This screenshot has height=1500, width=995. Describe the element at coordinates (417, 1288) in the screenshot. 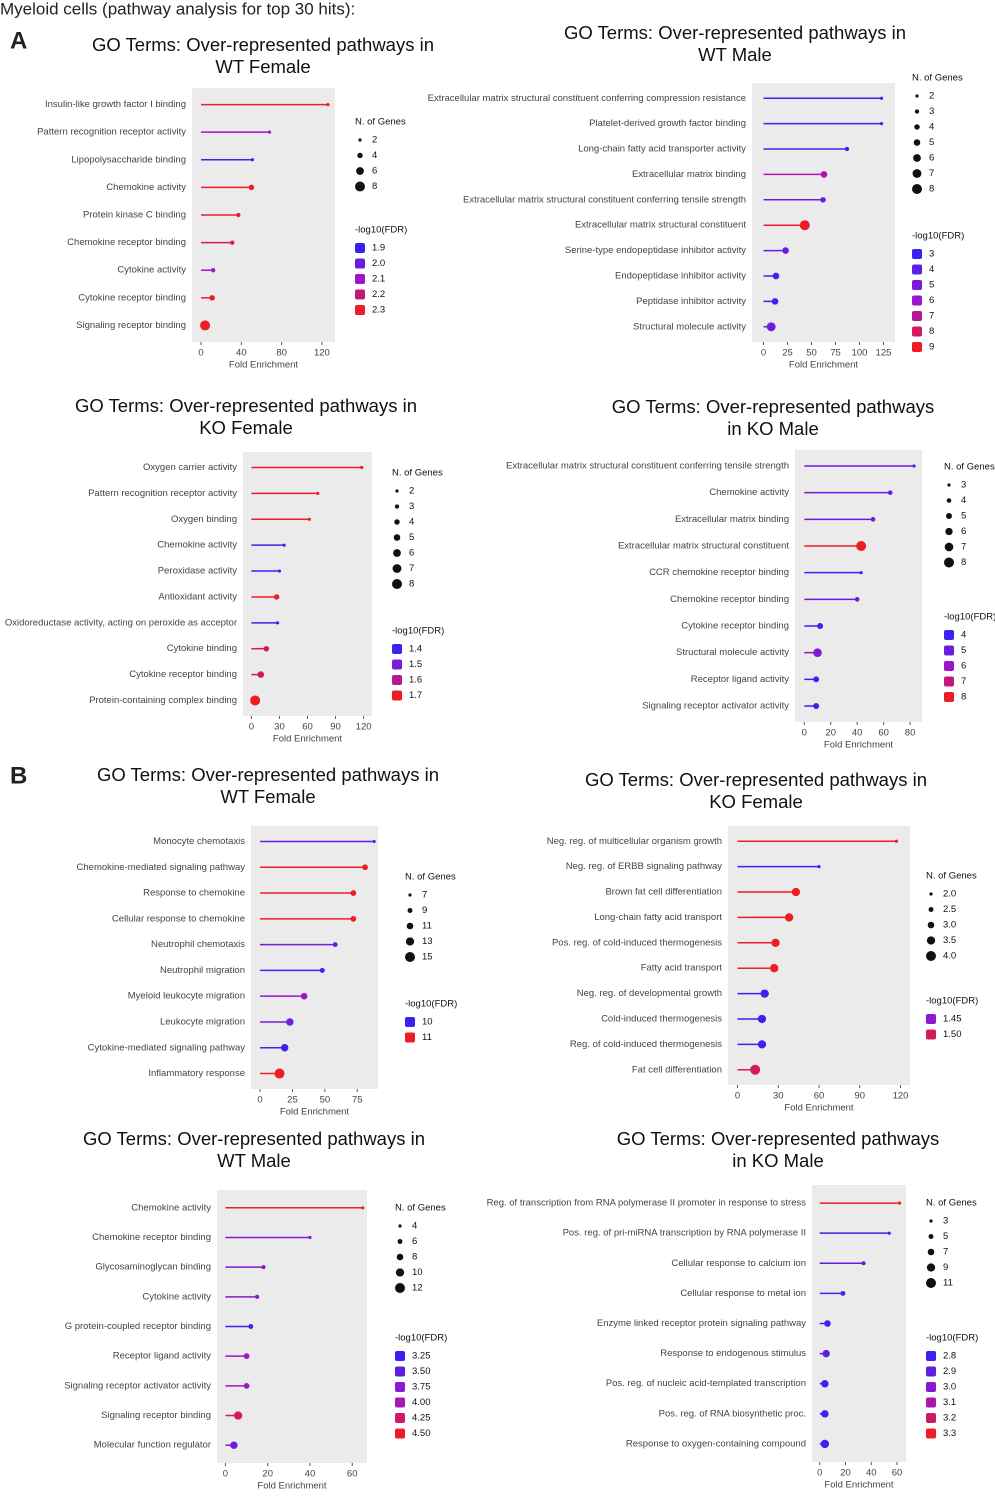

I see `legend-label: 12` at that location.